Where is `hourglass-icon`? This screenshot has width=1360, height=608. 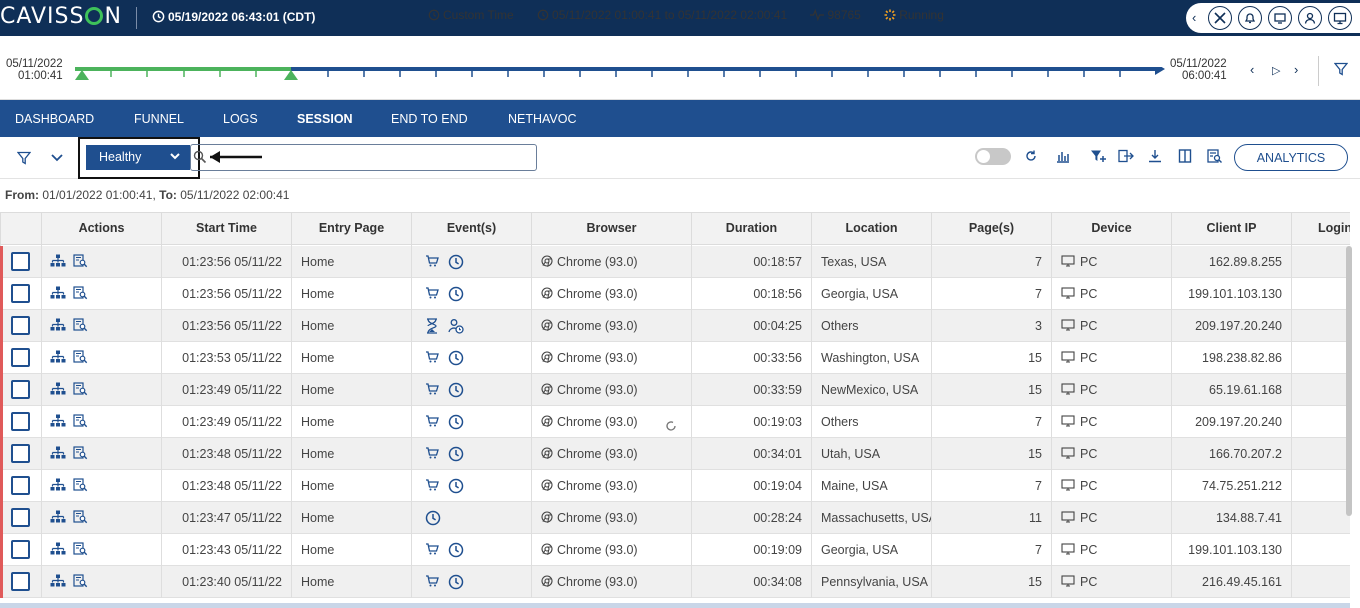 hourglass-icon is located at coordinates (432, 327).